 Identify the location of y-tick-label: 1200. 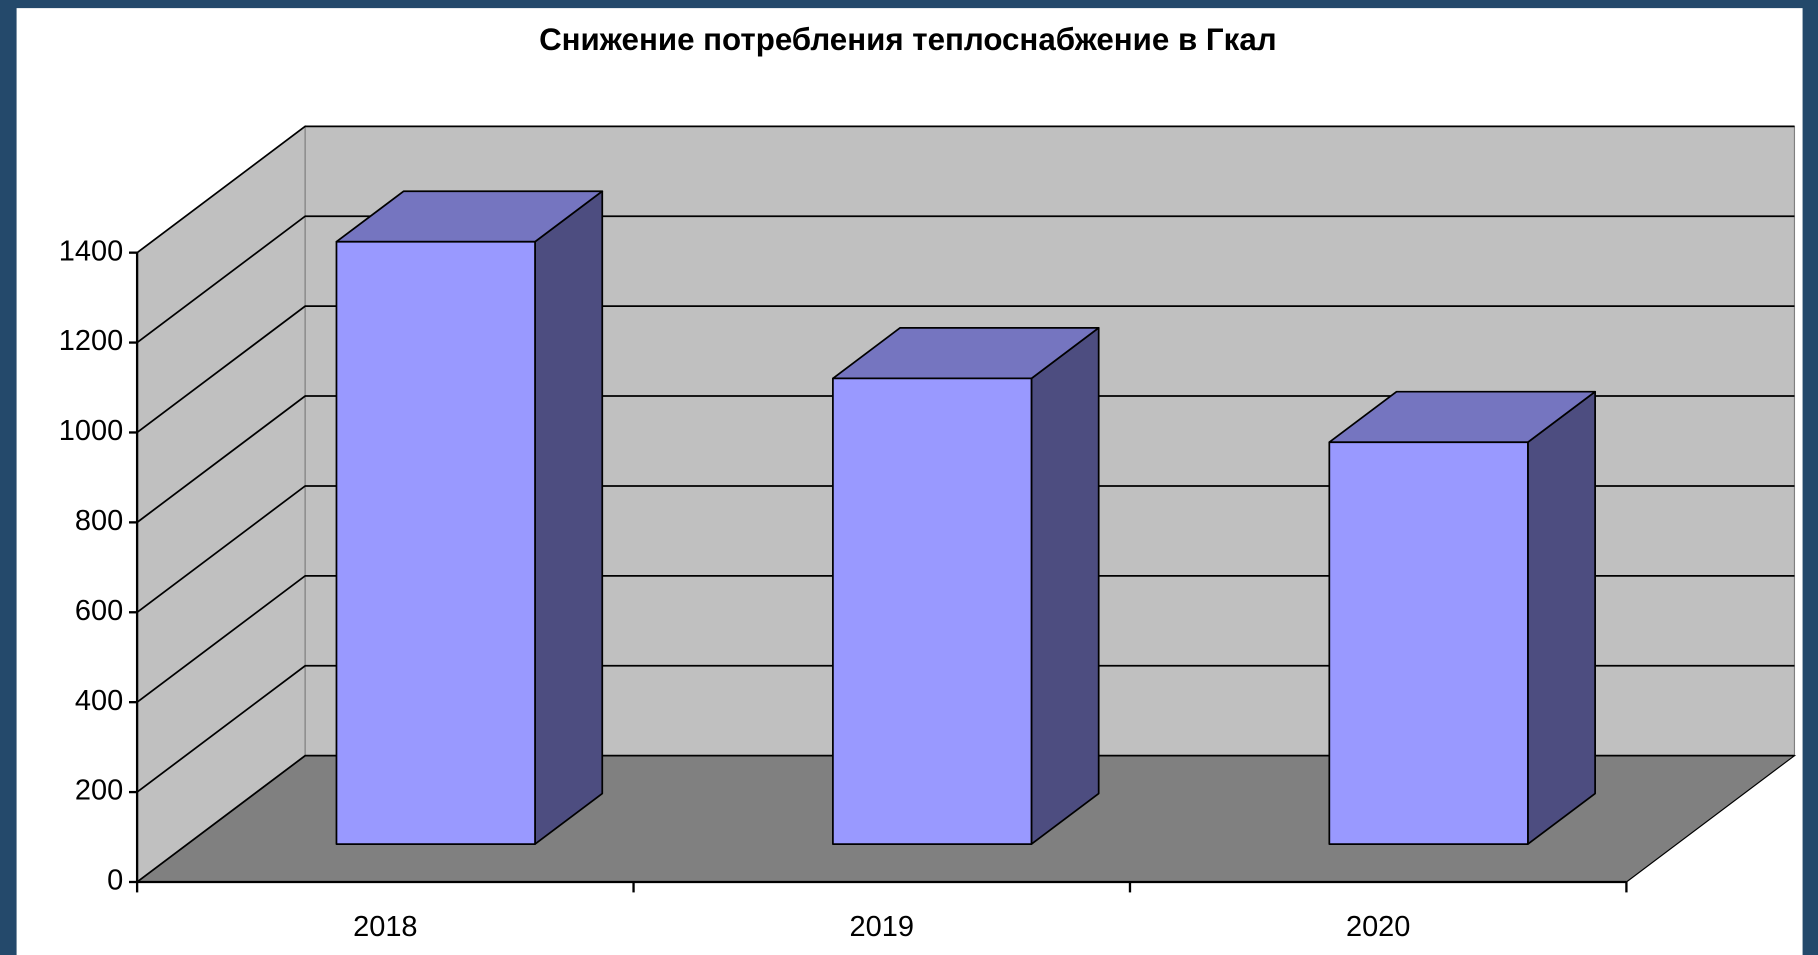
(91, 341).